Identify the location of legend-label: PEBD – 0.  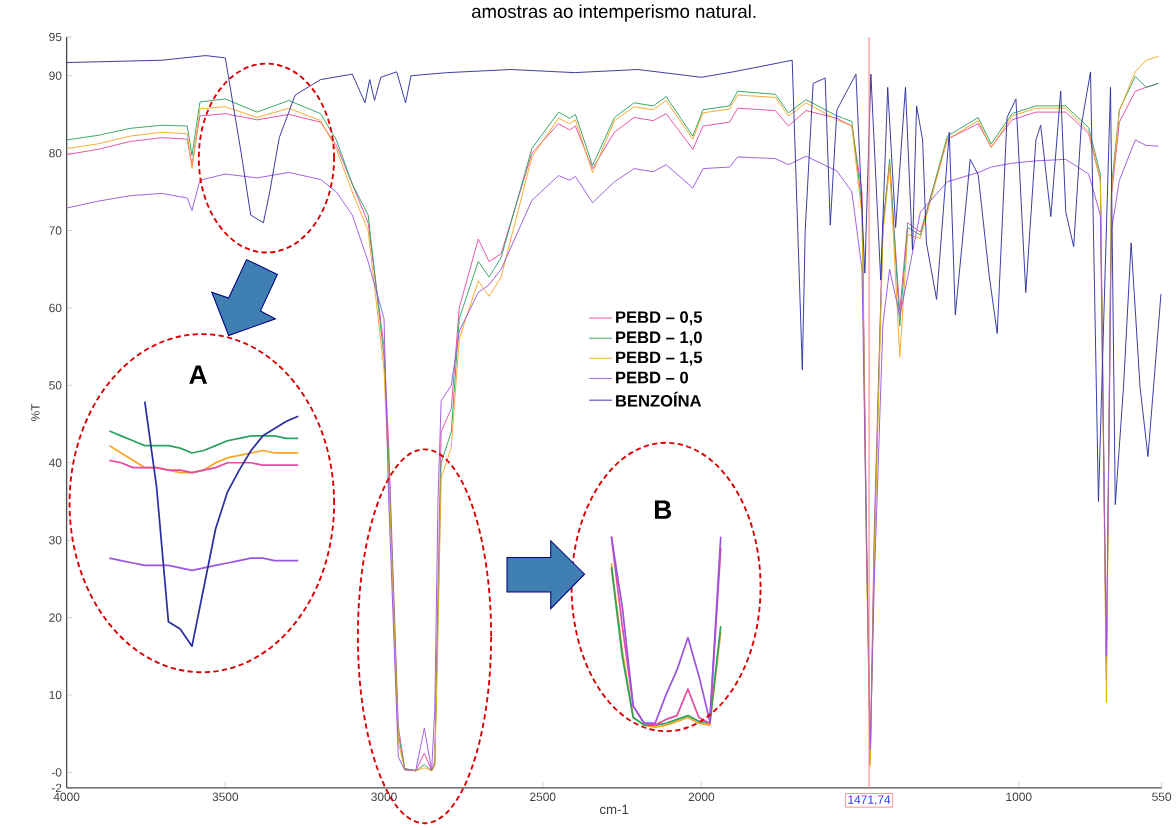
(652, 377).